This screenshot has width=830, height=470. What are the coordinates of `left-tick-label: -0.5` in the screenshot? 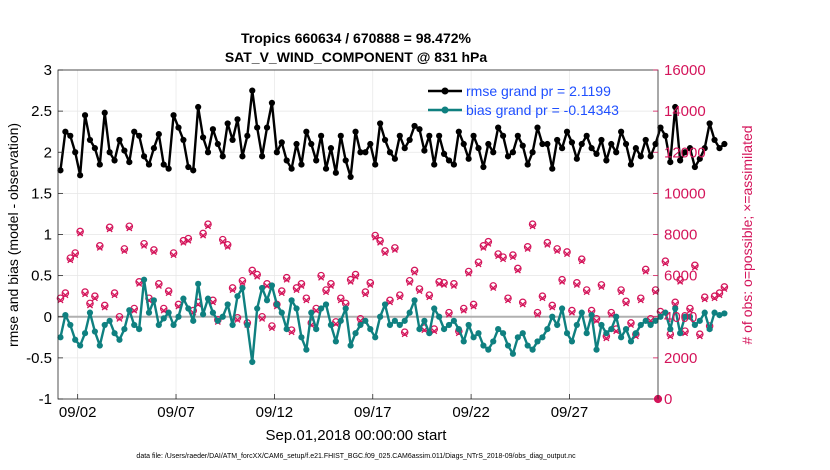 It's located at (39, 358).